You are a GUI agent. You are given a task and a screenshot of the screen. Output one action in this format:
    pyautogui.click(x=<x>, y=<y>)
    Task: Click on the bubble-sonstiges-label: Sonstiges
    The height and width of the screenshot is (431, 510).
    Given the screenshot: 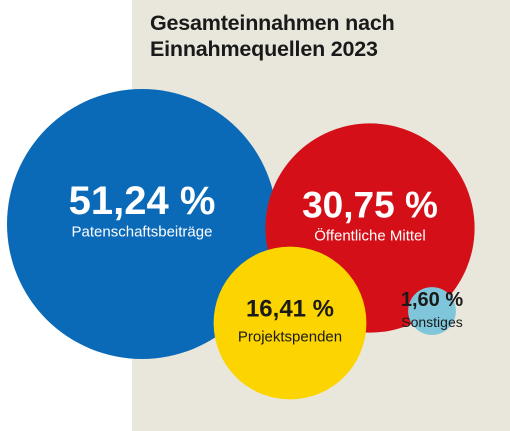 What is the action you would take?
    pyautogui.click(x=431, y=322)
    